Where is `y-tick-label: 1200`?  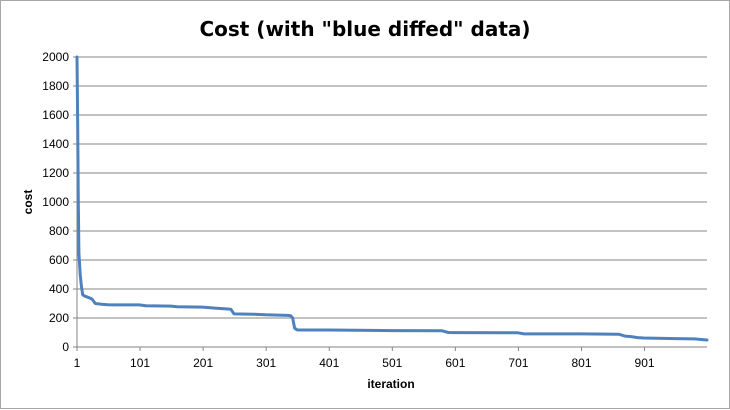
y-tick-label: 1200 is located at coordinates (55, 173).